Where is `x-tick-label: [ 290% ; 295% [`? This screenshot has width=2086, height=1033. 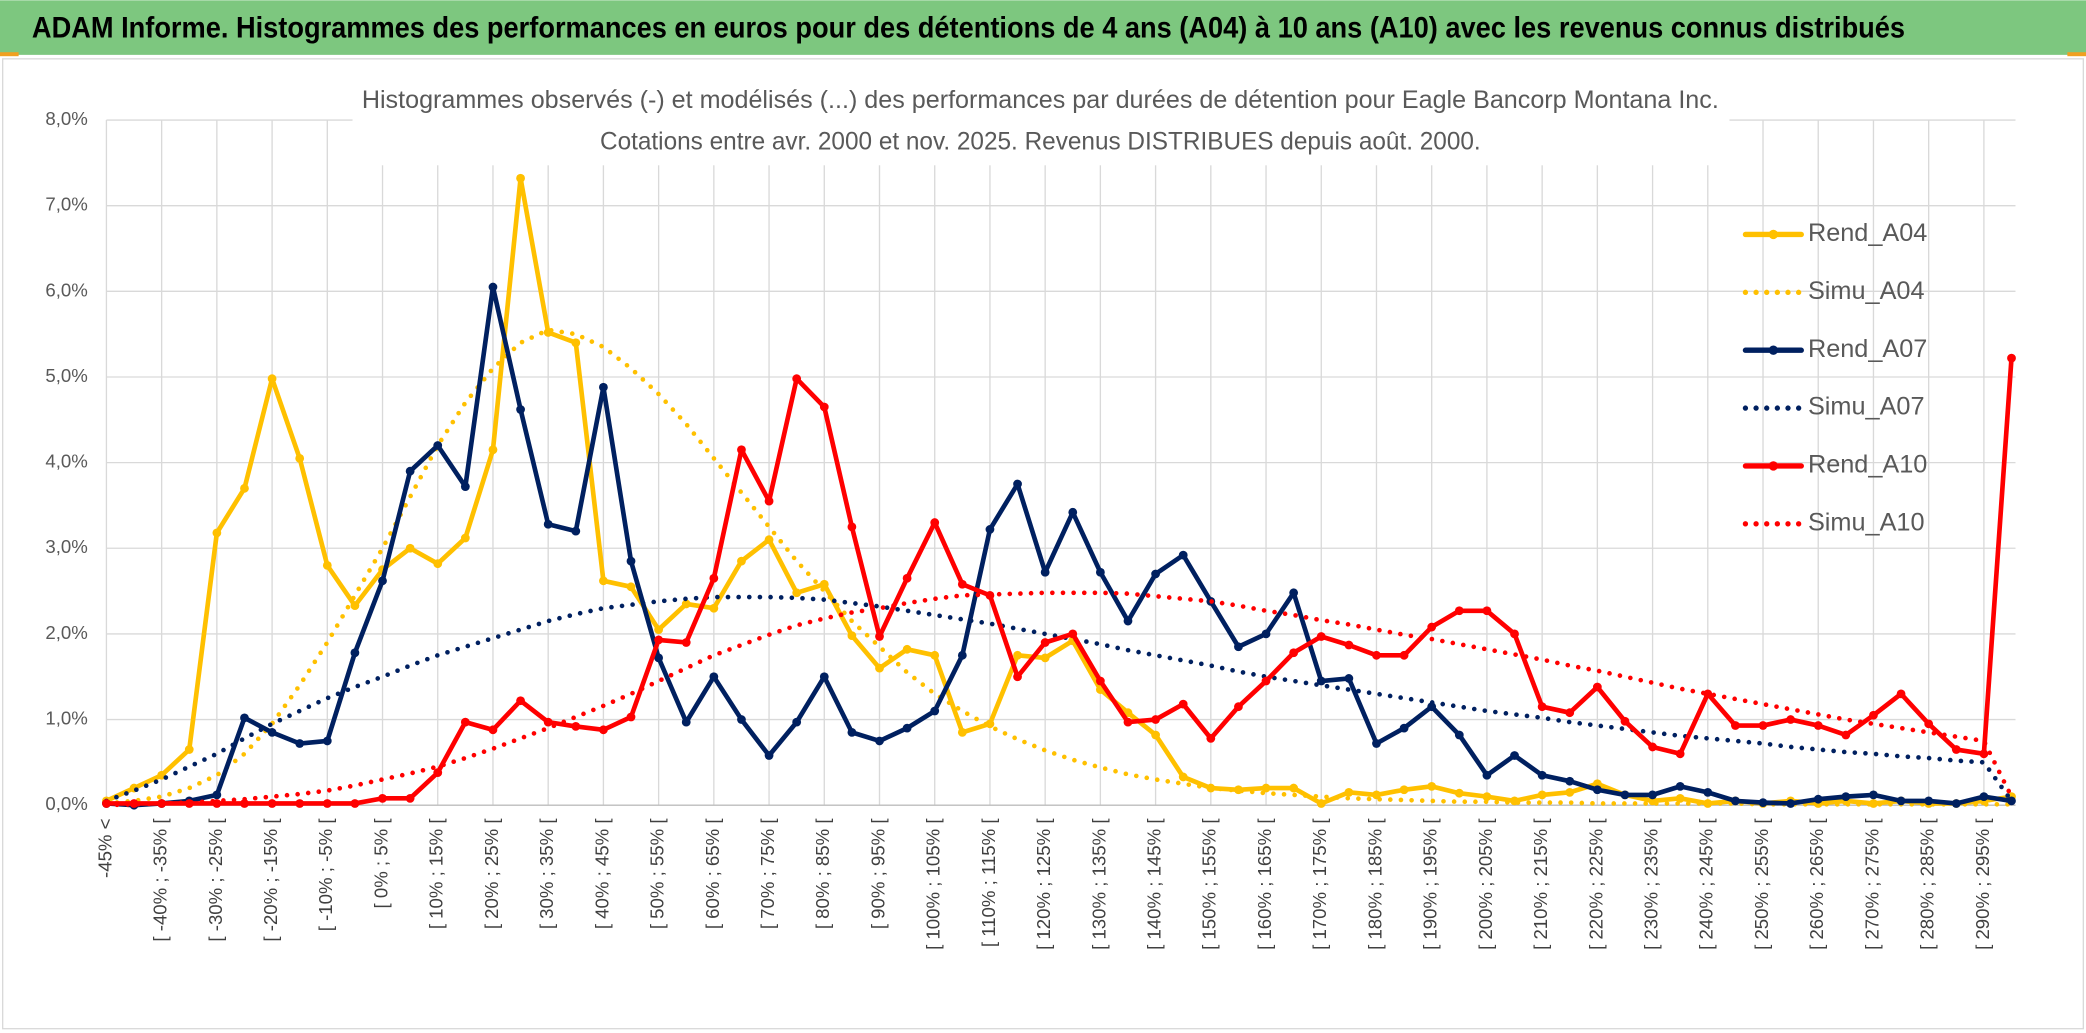 x-tick-label: [ 290% ; 295% [ is located at coordinates (1982, 884).